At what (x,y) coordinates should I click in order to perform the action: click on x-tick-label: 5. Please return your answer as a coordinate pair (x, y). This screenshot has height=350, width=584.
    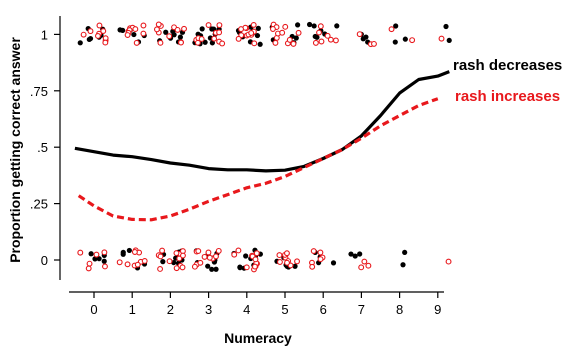
    Looking at the image, I should click on (284, 309).